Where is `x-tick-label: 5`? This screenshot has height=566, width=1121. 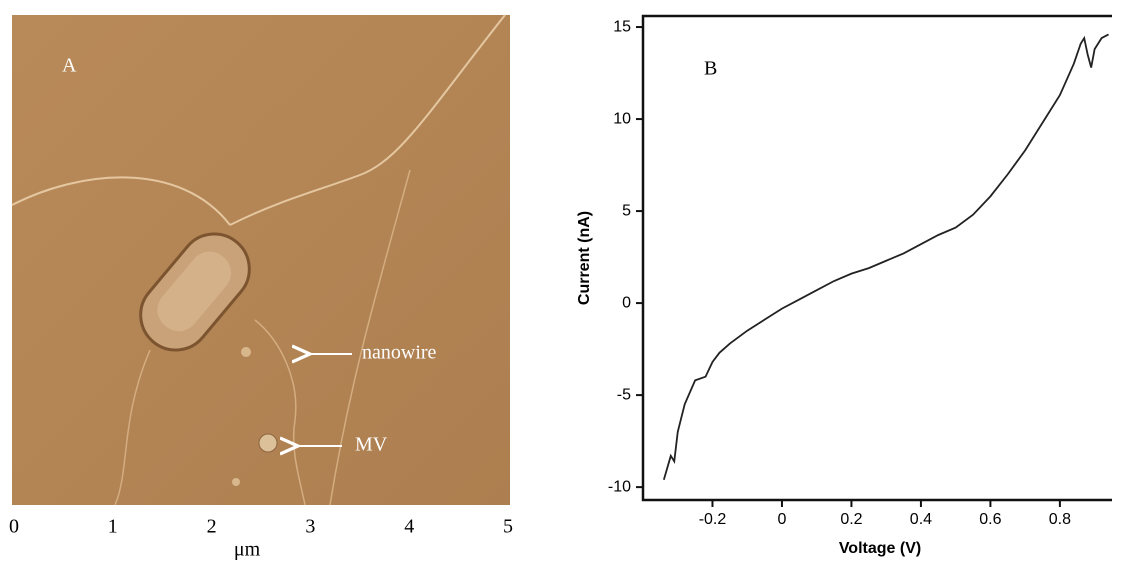
x-tick-label: 5 is located at coordinates (508, 527).